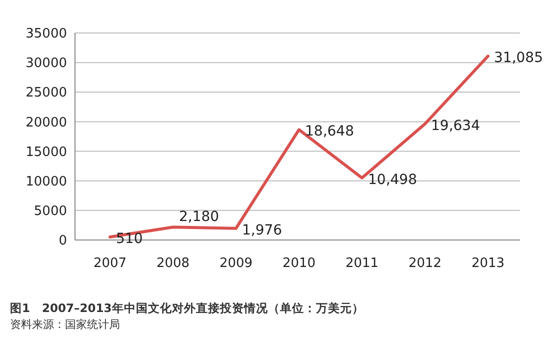 The width and height of the screenshot is (550, 349). What do you see at coordinates (46, 34) in the screenshot?
I see `y-tick-label: 35000` at bounding box center [46, 34].